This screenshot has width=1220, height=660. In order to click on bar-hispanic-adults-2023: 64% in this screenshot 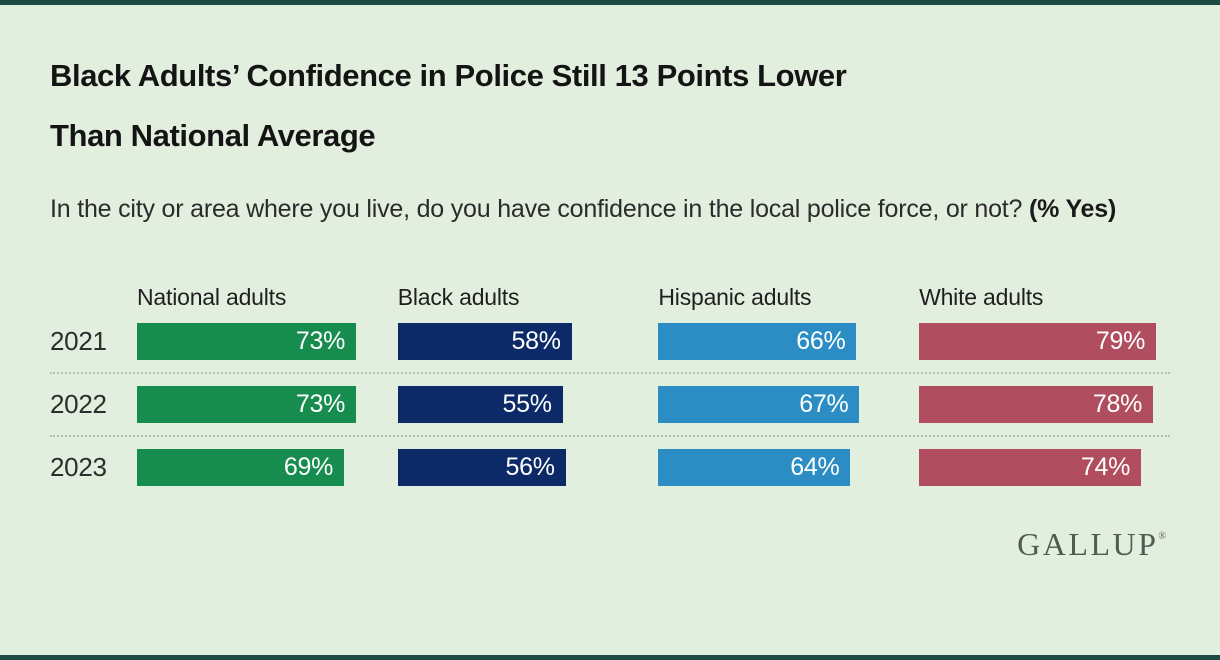, I will do `click(754, 467)`.